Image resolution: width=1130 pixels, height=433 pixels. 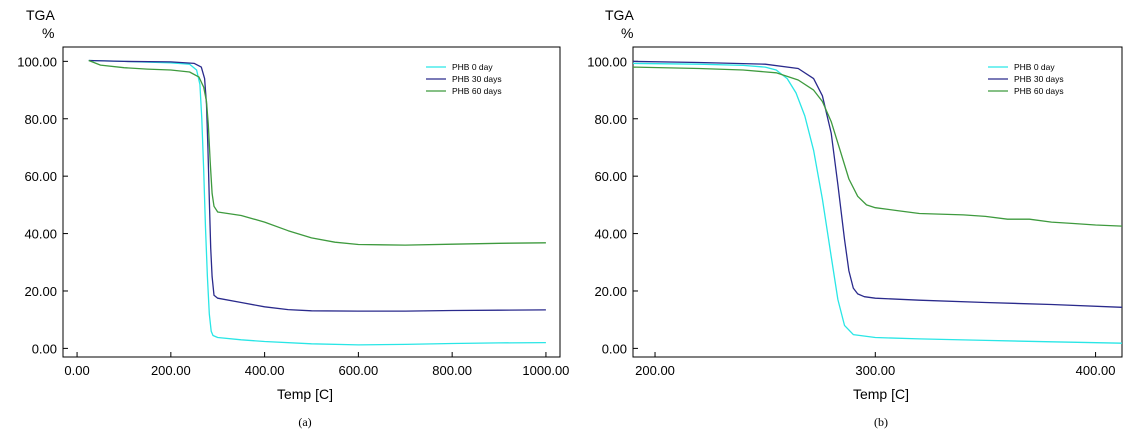 I want to click on chart-a-ytick-label: 40.00, so click(x=40, y=234).